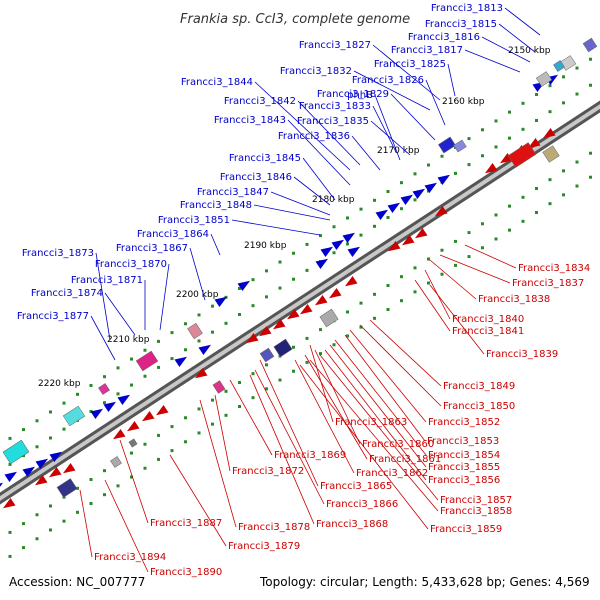 Image resolution: width=600 pixels, height=600 pixels. Describe the element at coordinates (260, 101) in the screenshot. I see `forward-gene-label: Francci3_1842` at that location.